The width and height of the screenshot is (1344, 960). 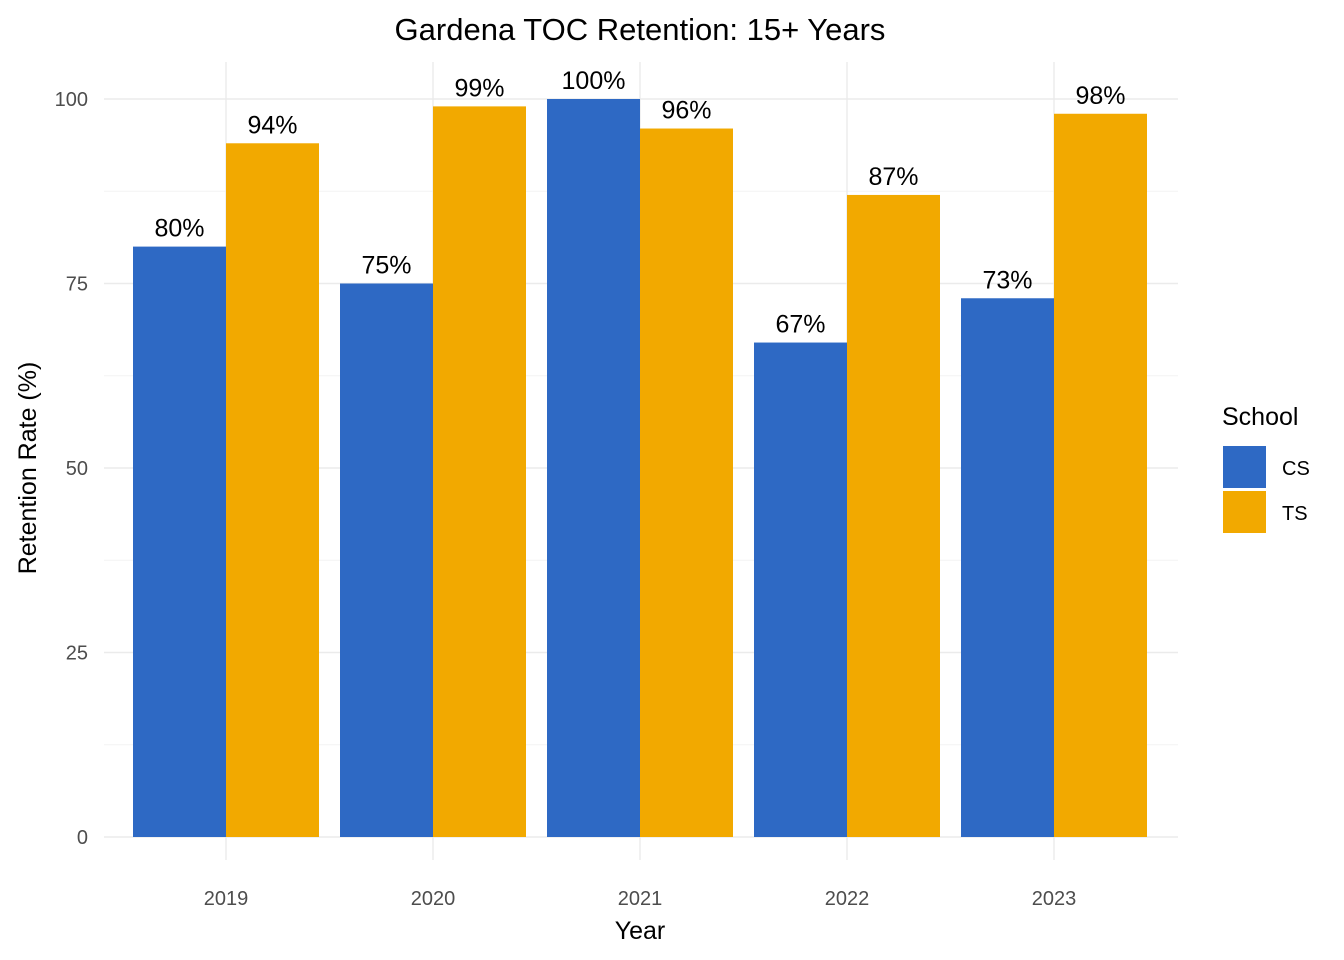 What do you see at coordinates (686, 111) in the screenshot?
I see `data-label-ts-2021: 96%` at bounding box center [686, 111].